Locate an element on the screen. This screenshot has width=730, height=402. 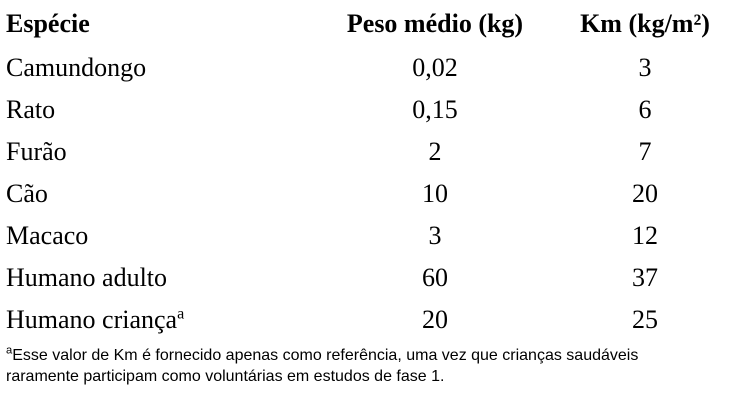
species-cell: Humano adulto is located at coordinates (87, 277).